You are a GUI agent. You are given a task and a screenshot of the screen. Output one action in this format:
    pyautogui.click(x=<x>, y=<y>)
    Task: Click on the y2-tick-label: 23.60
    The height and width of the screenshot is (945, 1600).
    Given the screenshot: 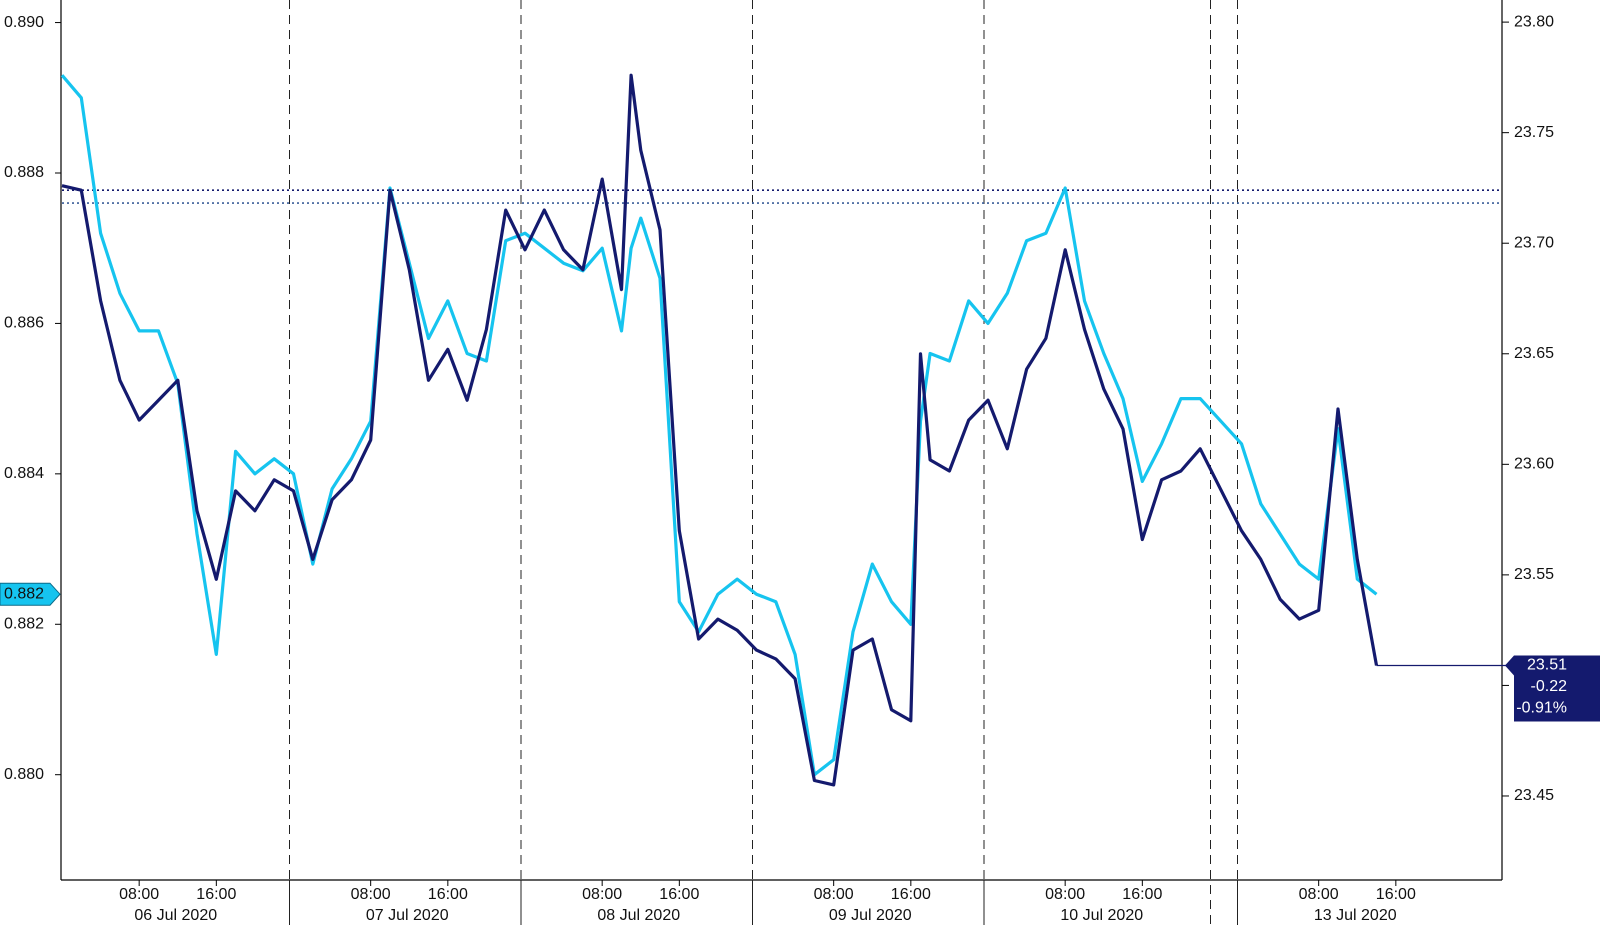 What is the action you would take?
    pyautogui.click(x=1534, y=464)
    